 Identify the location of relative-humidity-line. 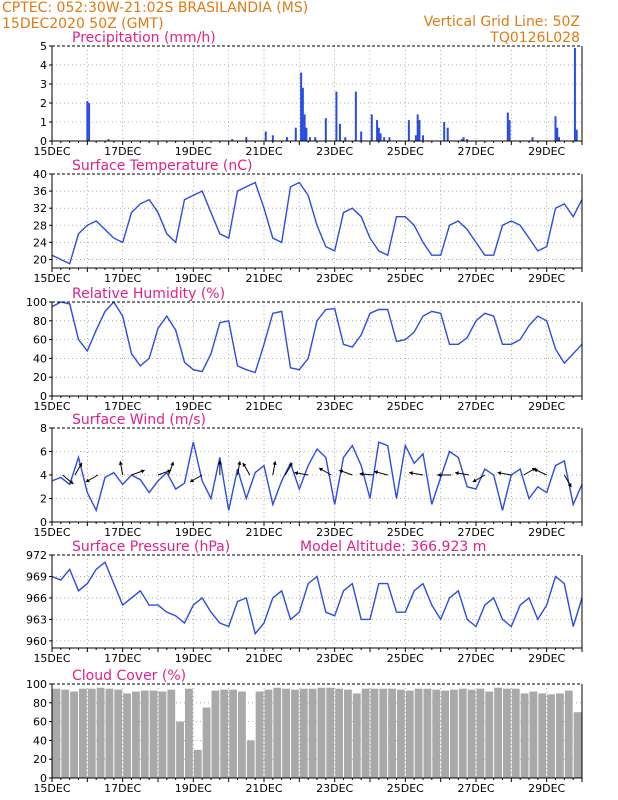
(317, 337).